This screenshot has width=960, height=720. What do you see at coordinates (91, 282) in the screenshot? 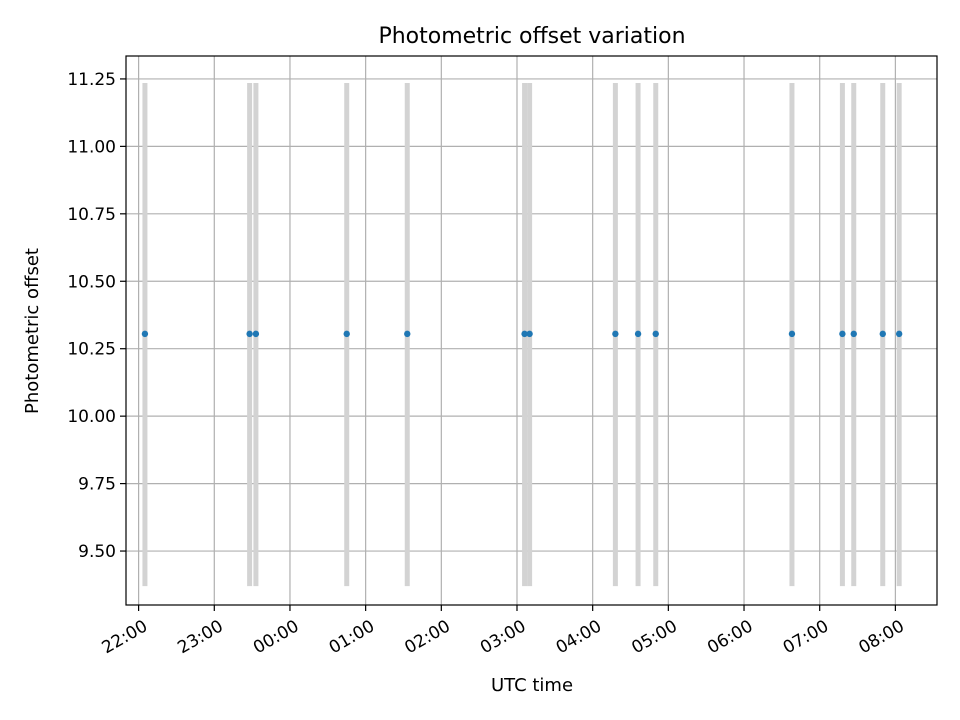
I see `y-tick-label: 10.50` at bounding box center [91, 282].